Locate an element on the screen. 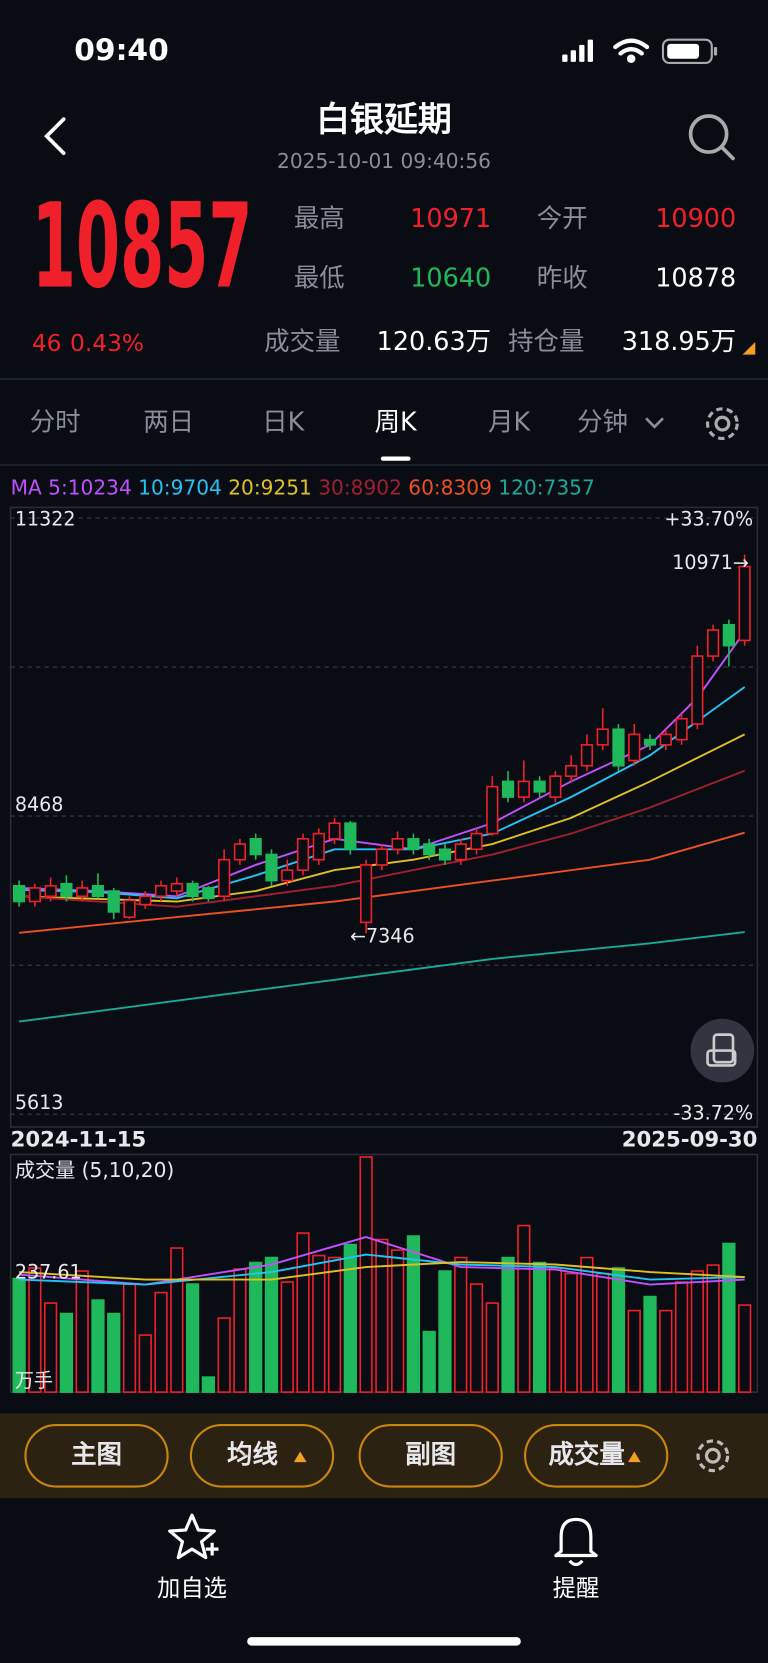  nav-item: 加自选 is located at coordinates (192, 1588).